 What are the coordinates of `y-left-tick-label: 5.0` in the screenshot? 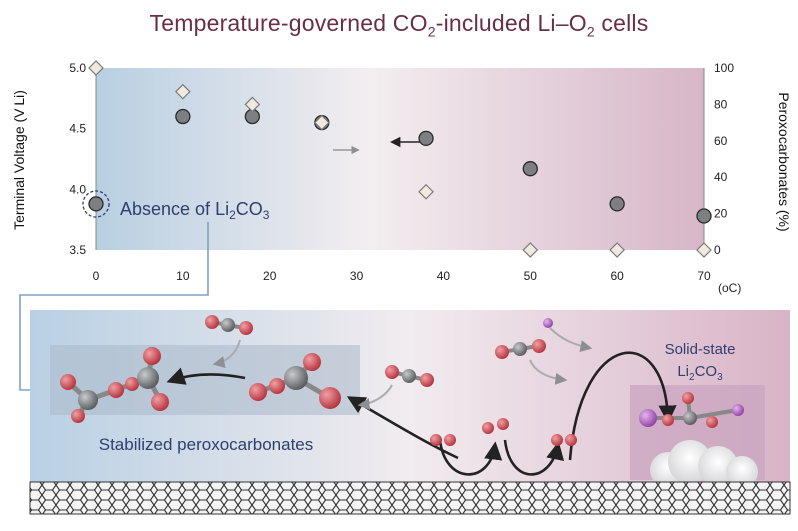 It's located at (77, 68).